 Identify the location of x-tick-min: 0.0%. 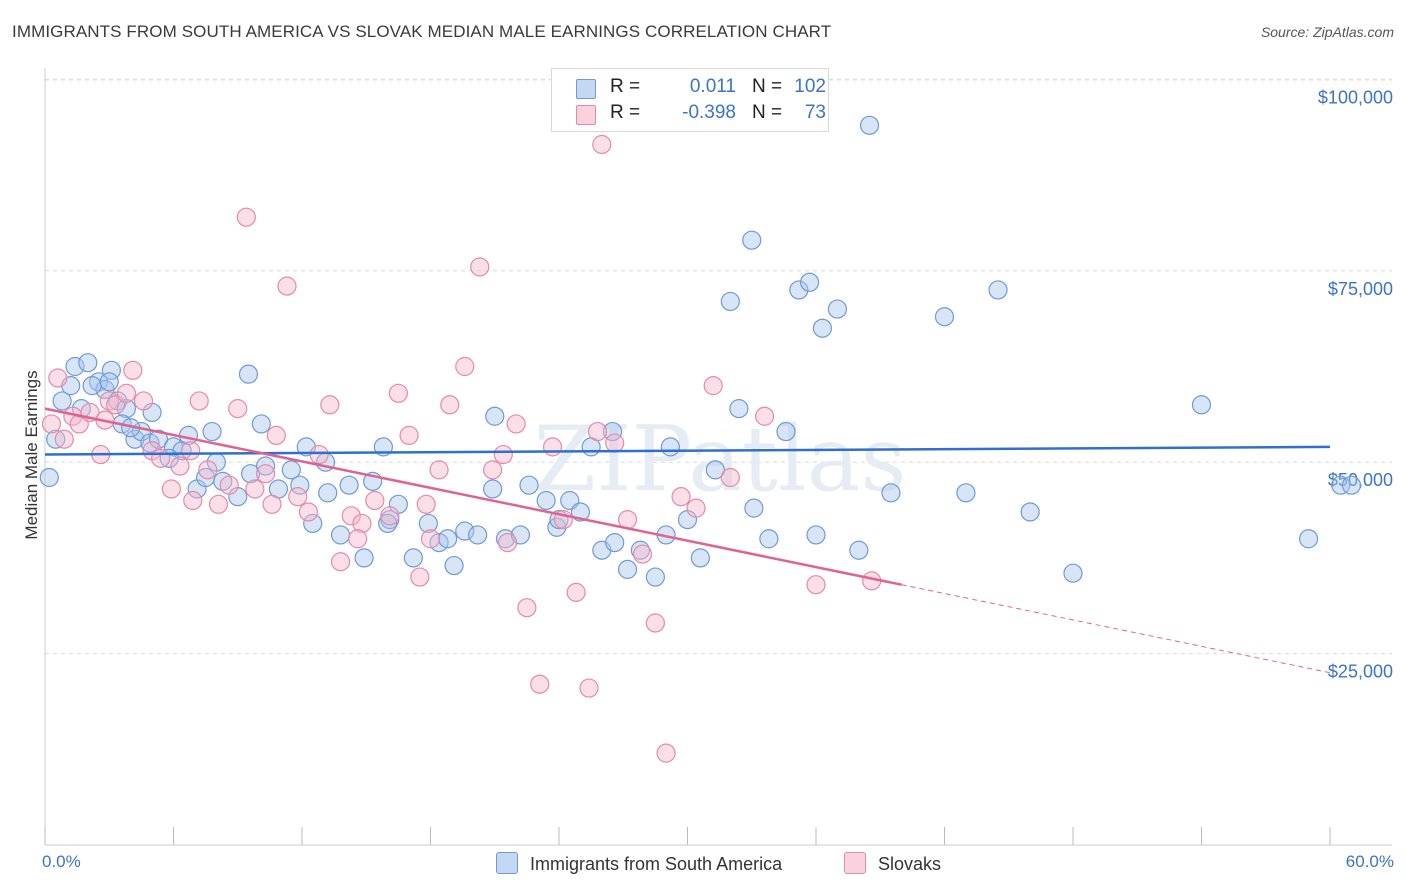
(61, 861).